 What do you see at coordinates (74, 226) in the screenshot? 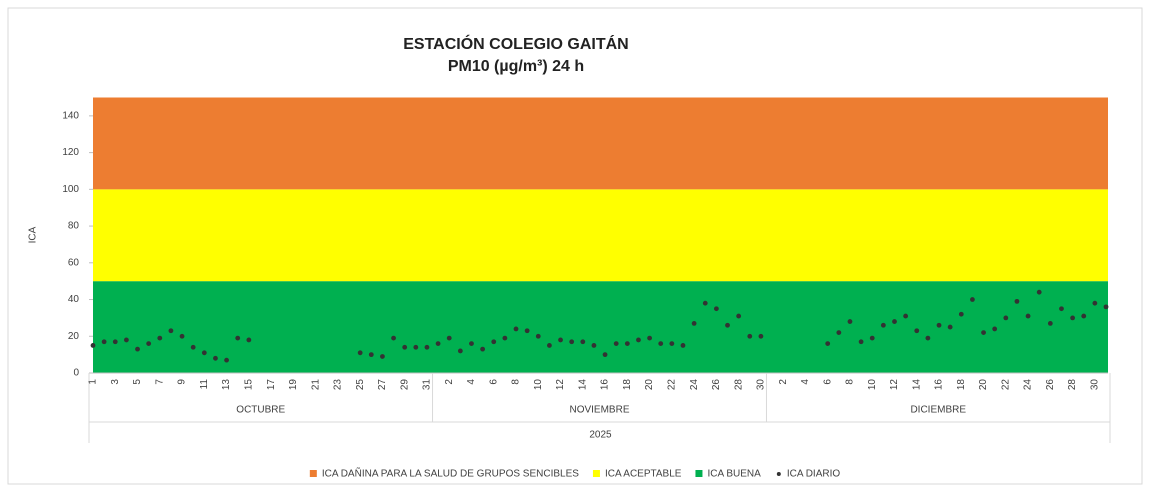
I see `y-tick-label: 80` at bounding box center [74, 226].